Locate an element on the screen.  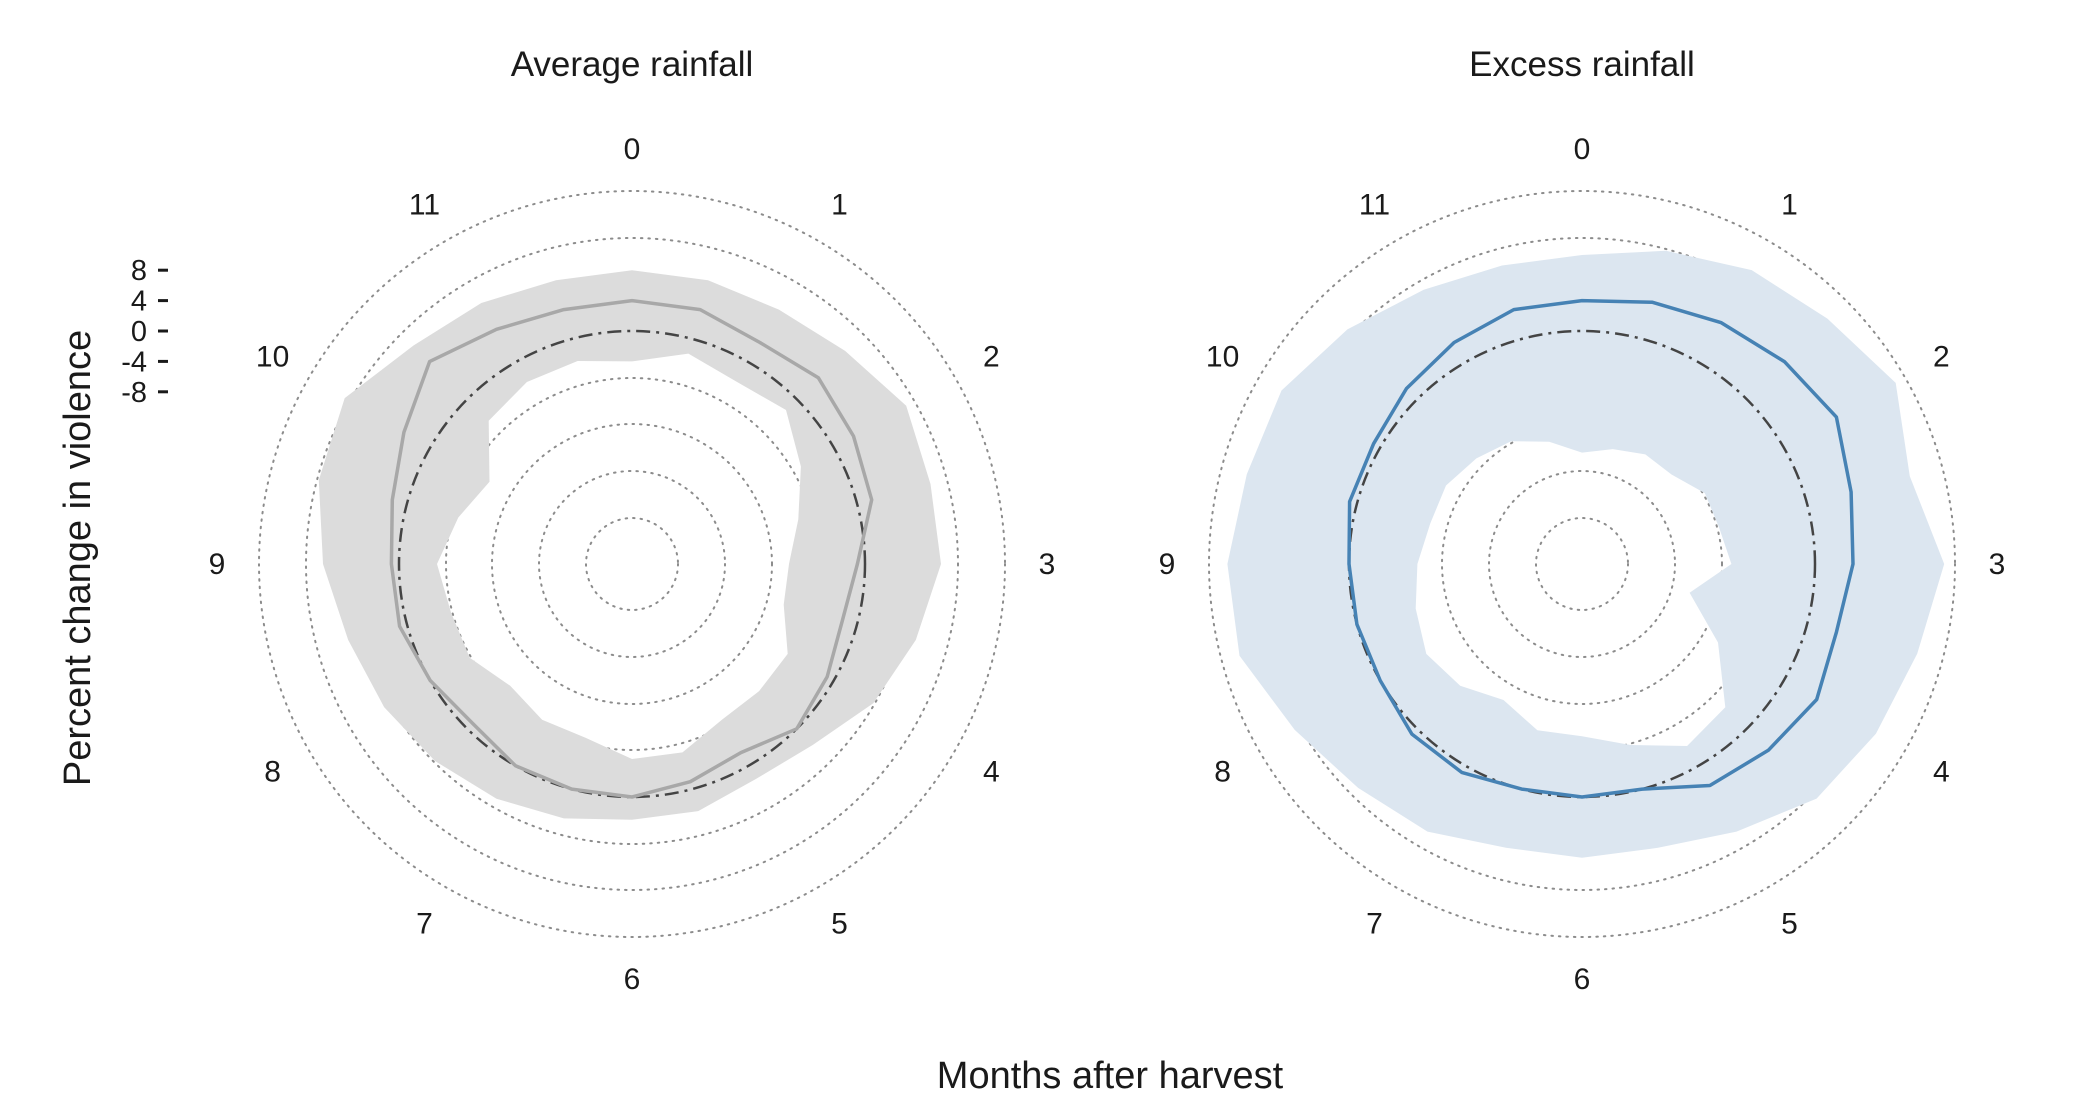
r-tick-label: 8 is located at coordinates (139, 271).